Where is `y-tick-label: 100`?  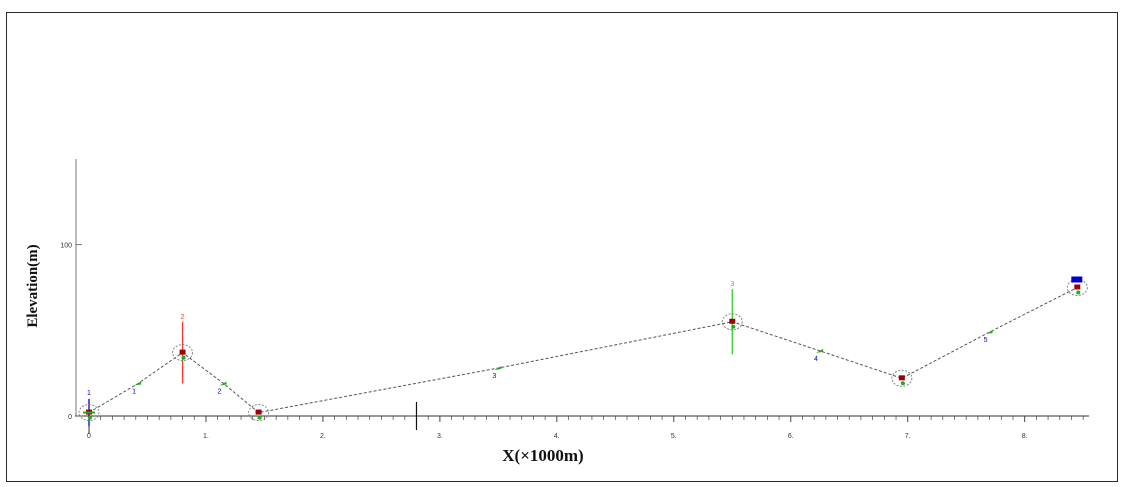 y-tick-label: 100 is located at coordinates (66, 246).